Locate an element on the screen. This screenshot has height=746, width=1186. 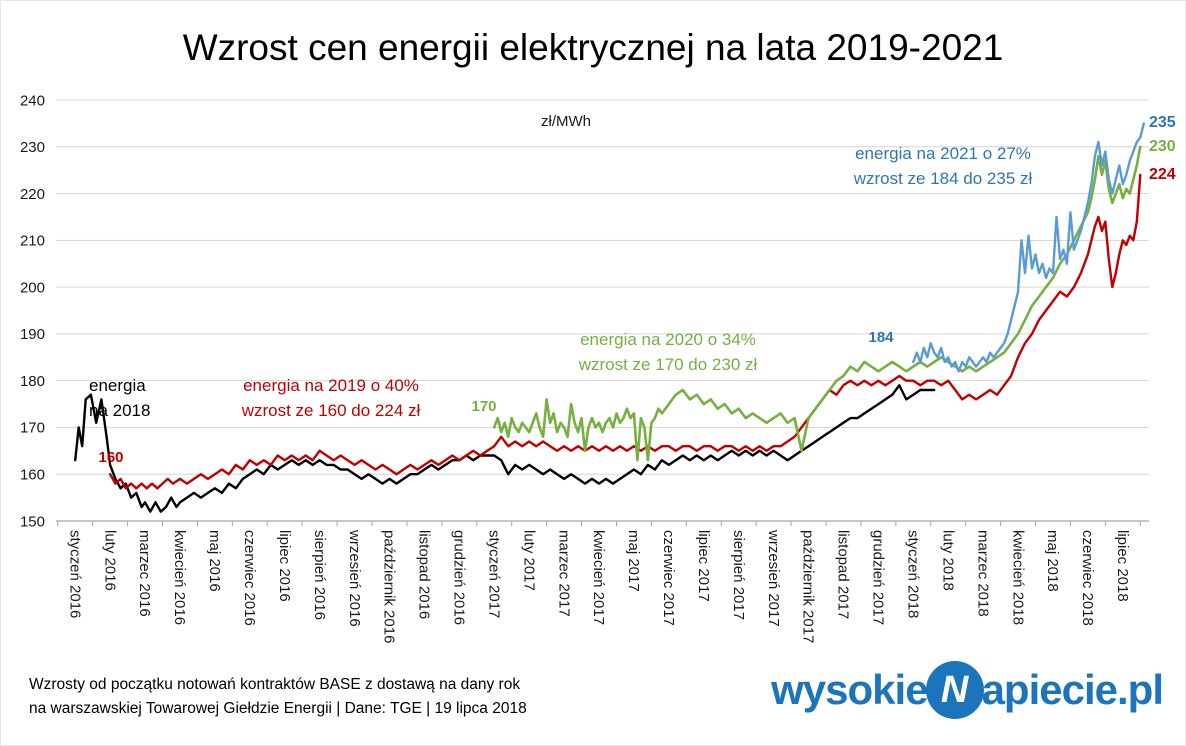
x-tick-label: luty 2017 is located at coordinates (528, 560).